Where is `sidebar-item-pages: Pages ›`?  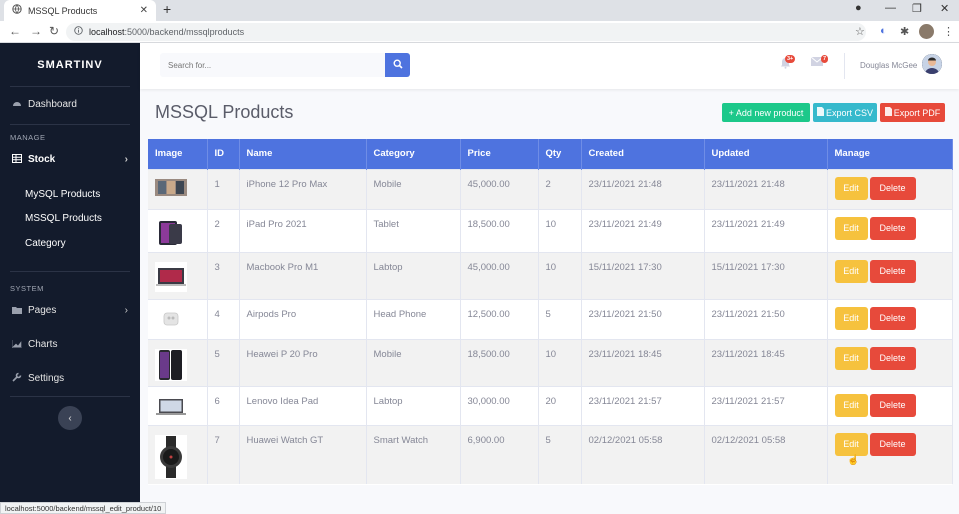 sidebar-item-pages: Pages › is located at coordinates (70, 310).